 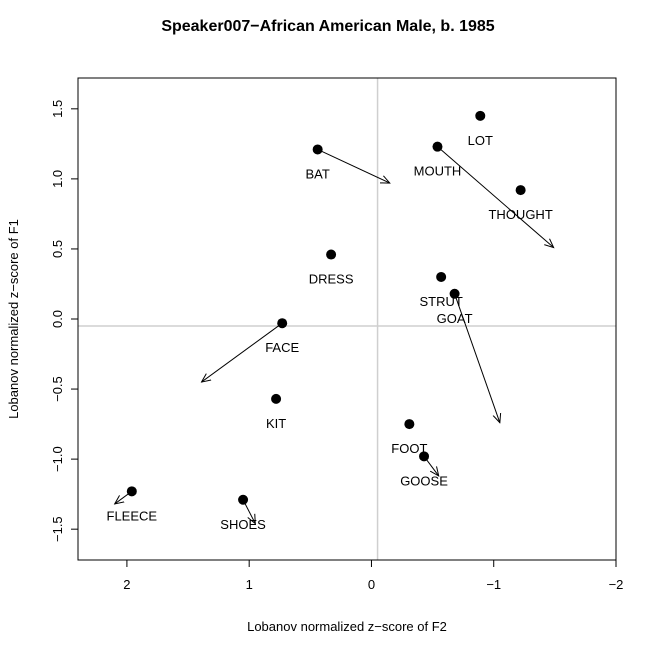 What do you see at coordinates (242, 352) in the screenshot?
I see `trajectory-arrow-face` at bounding box center [242, 352].